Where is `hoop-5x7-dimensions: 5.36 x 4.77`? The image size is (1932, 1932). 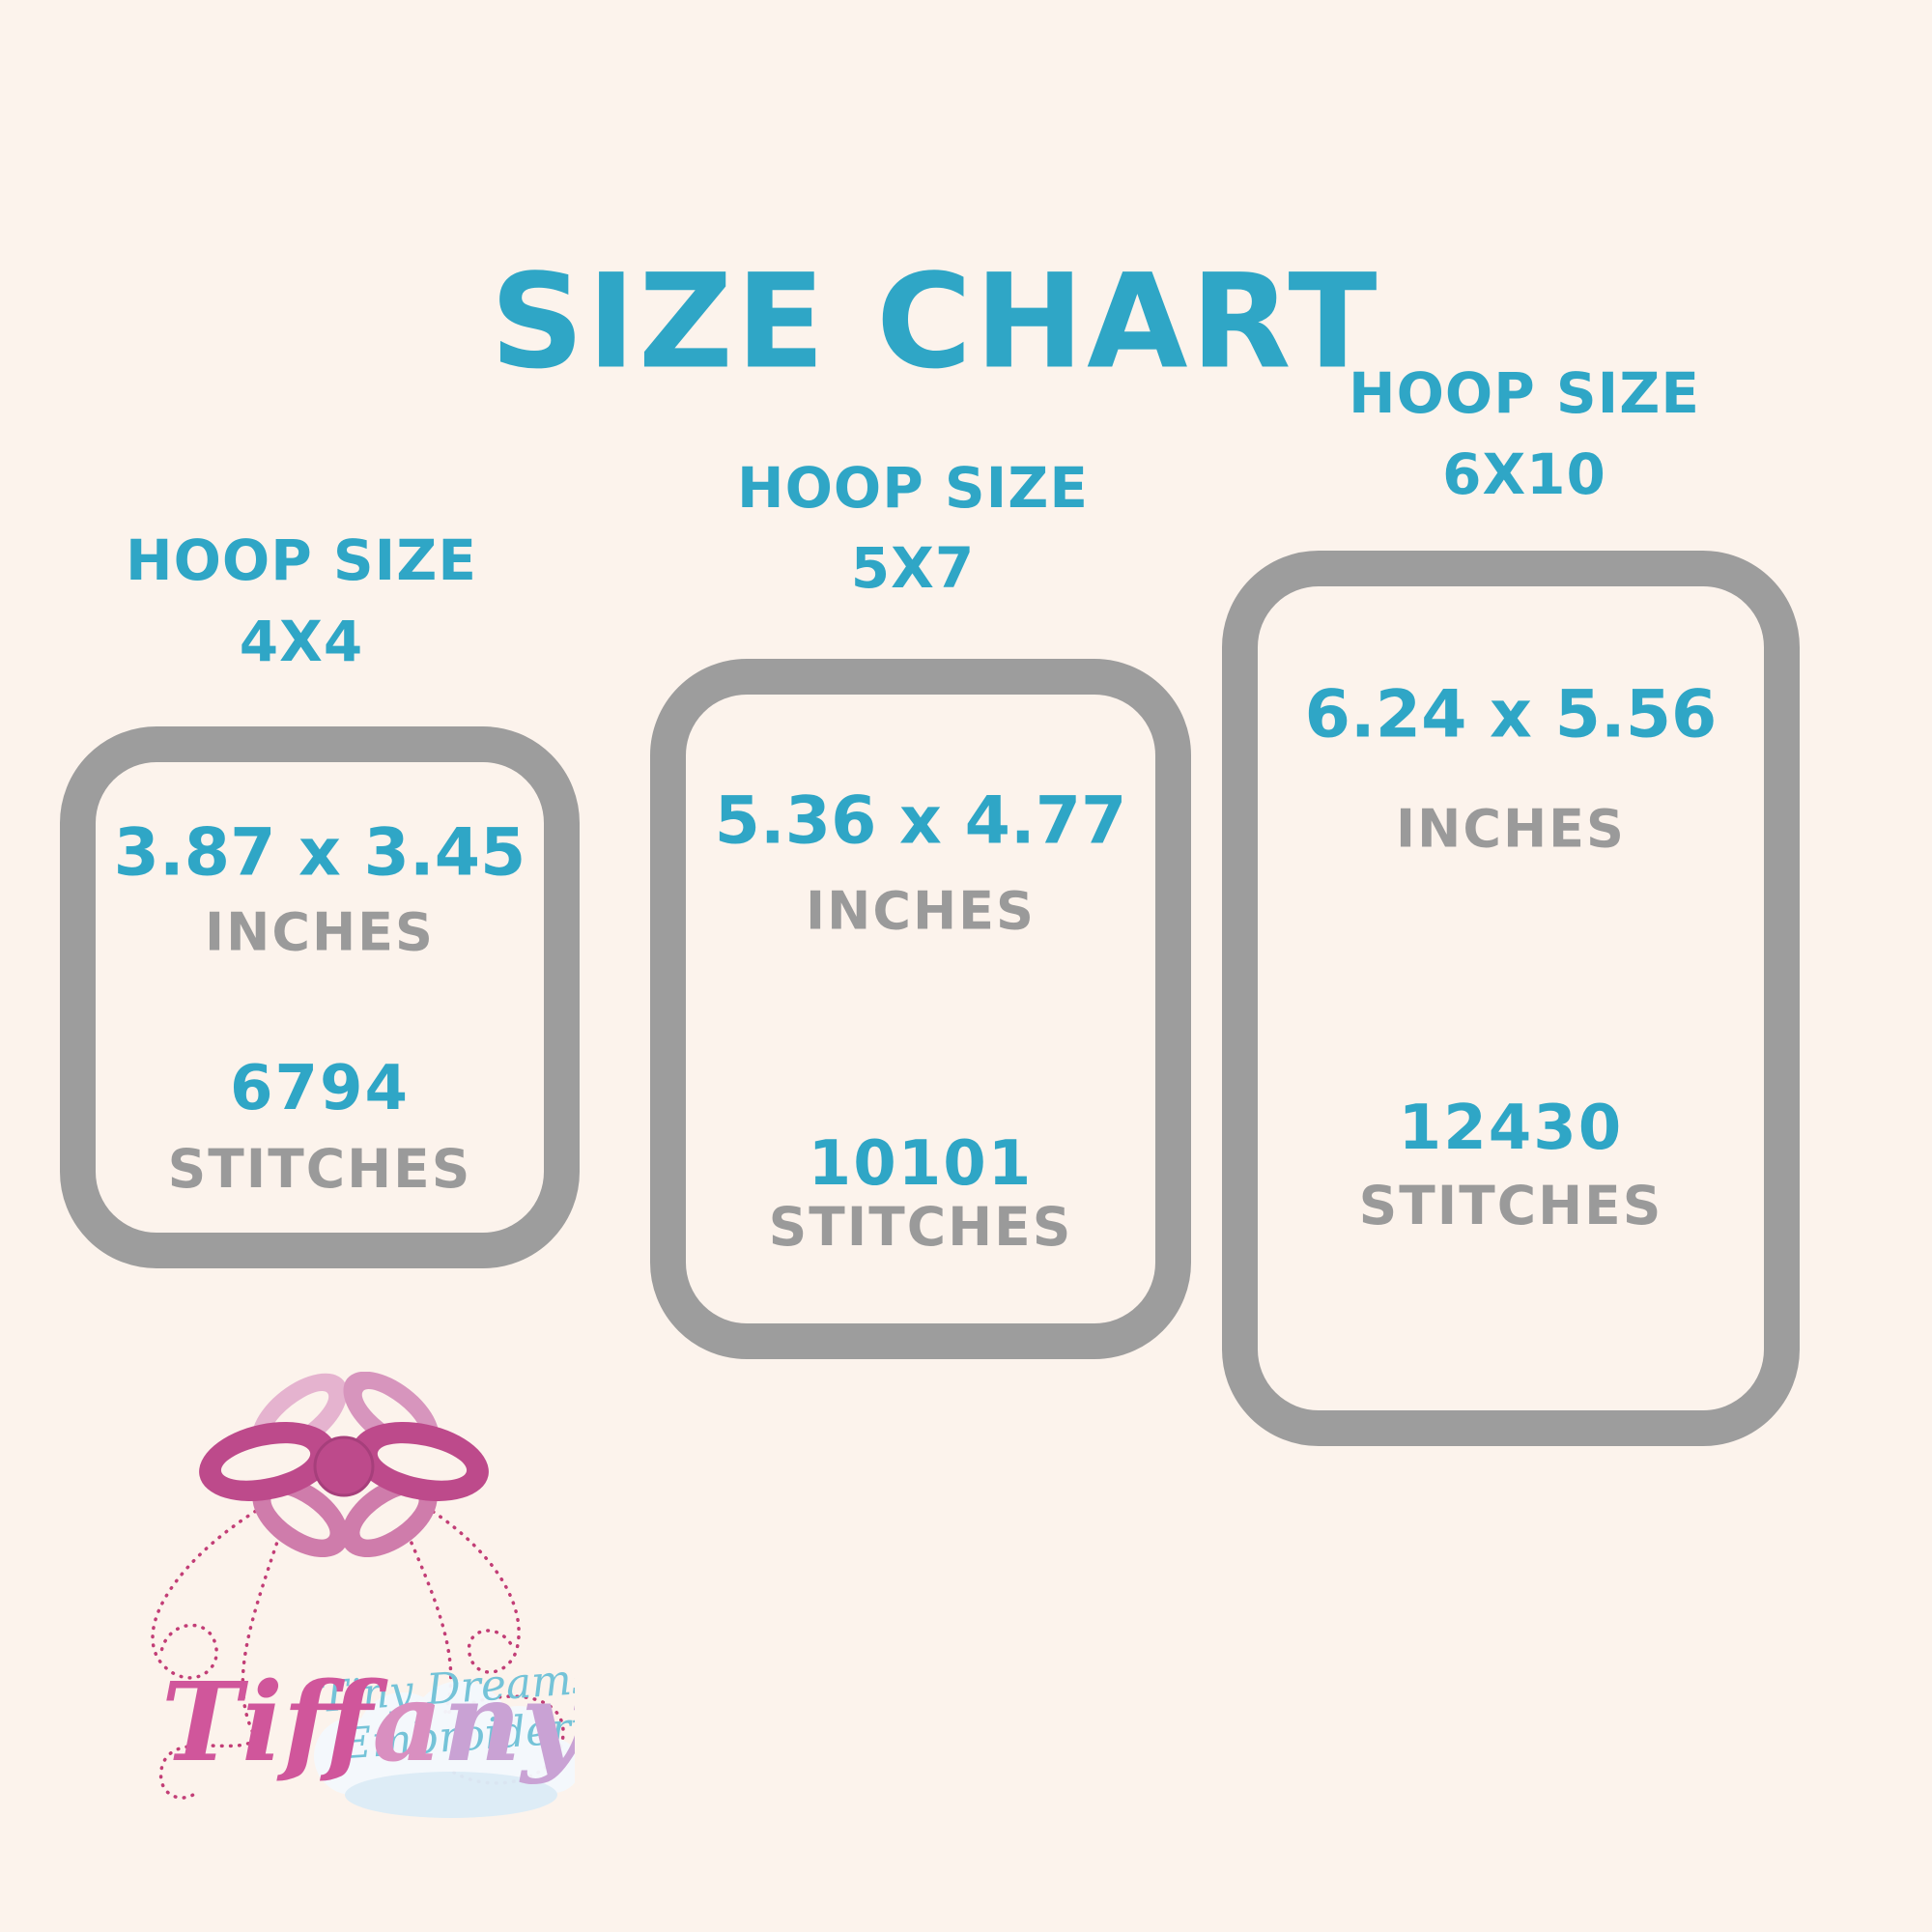 hoop-5x7-dimensions: 5.36 x 4.77 is located at coordinates (920, 821).